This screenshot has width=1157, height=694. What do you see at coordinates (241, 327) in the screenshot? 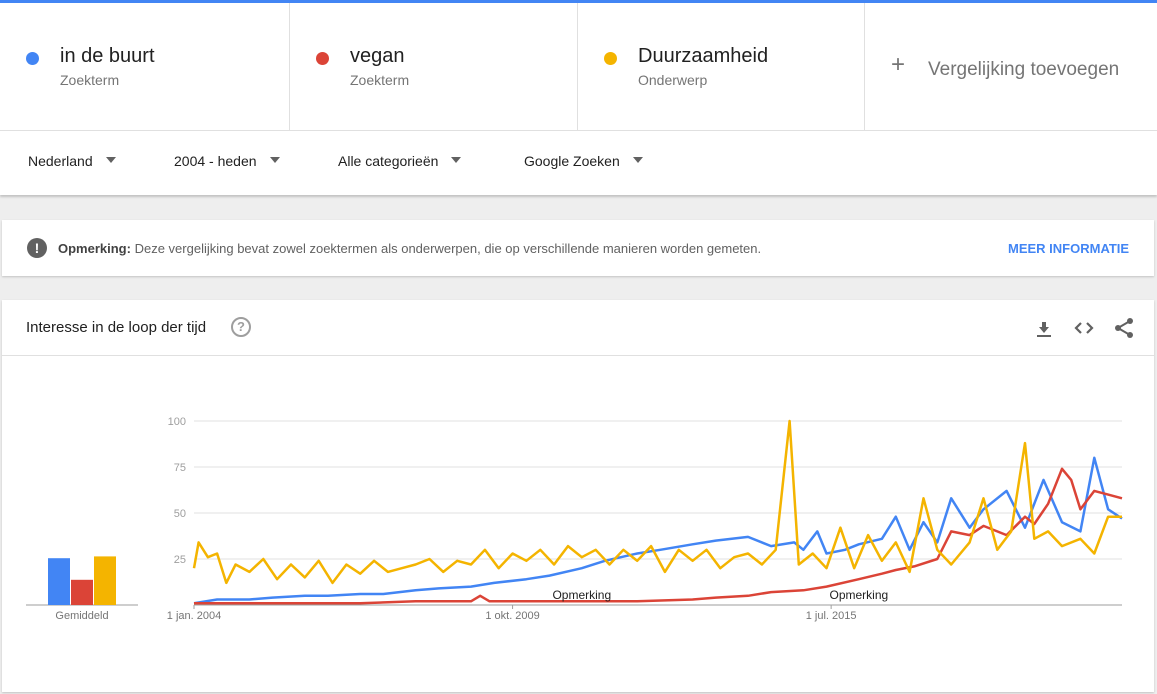
I see `help-icon: ?` at bounding box center [241, 327].